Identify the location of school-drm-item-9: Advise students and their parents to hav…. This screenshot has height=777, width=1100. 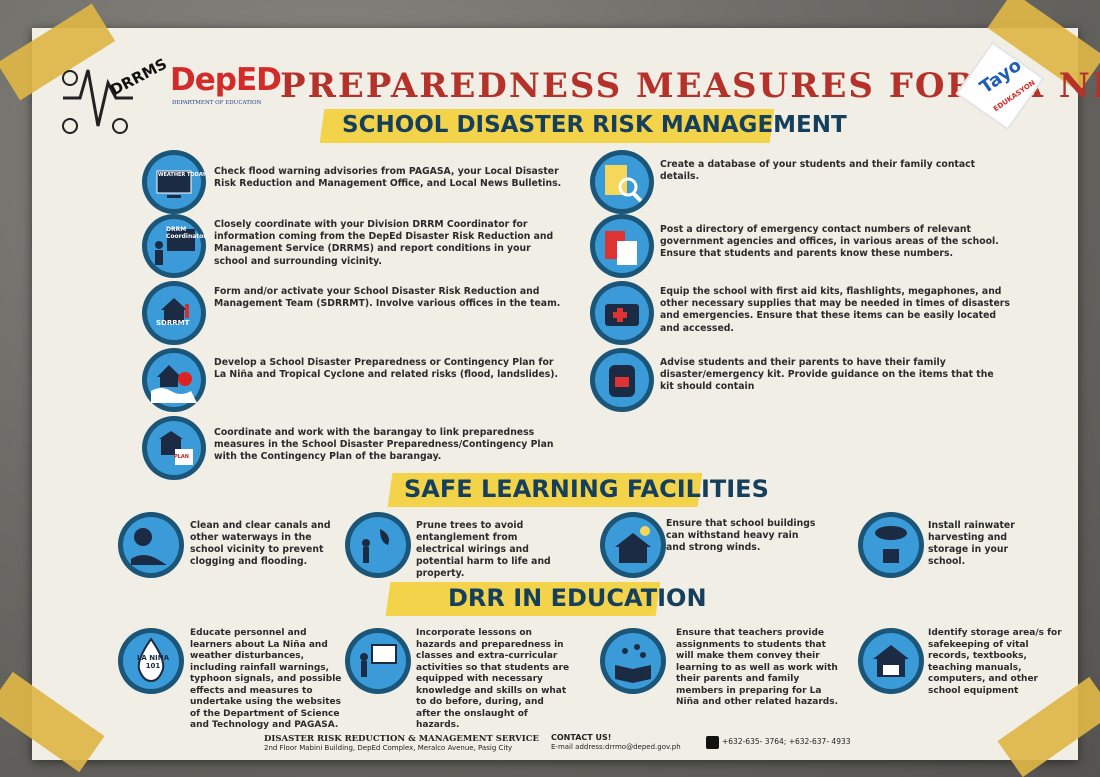
(827, 375).